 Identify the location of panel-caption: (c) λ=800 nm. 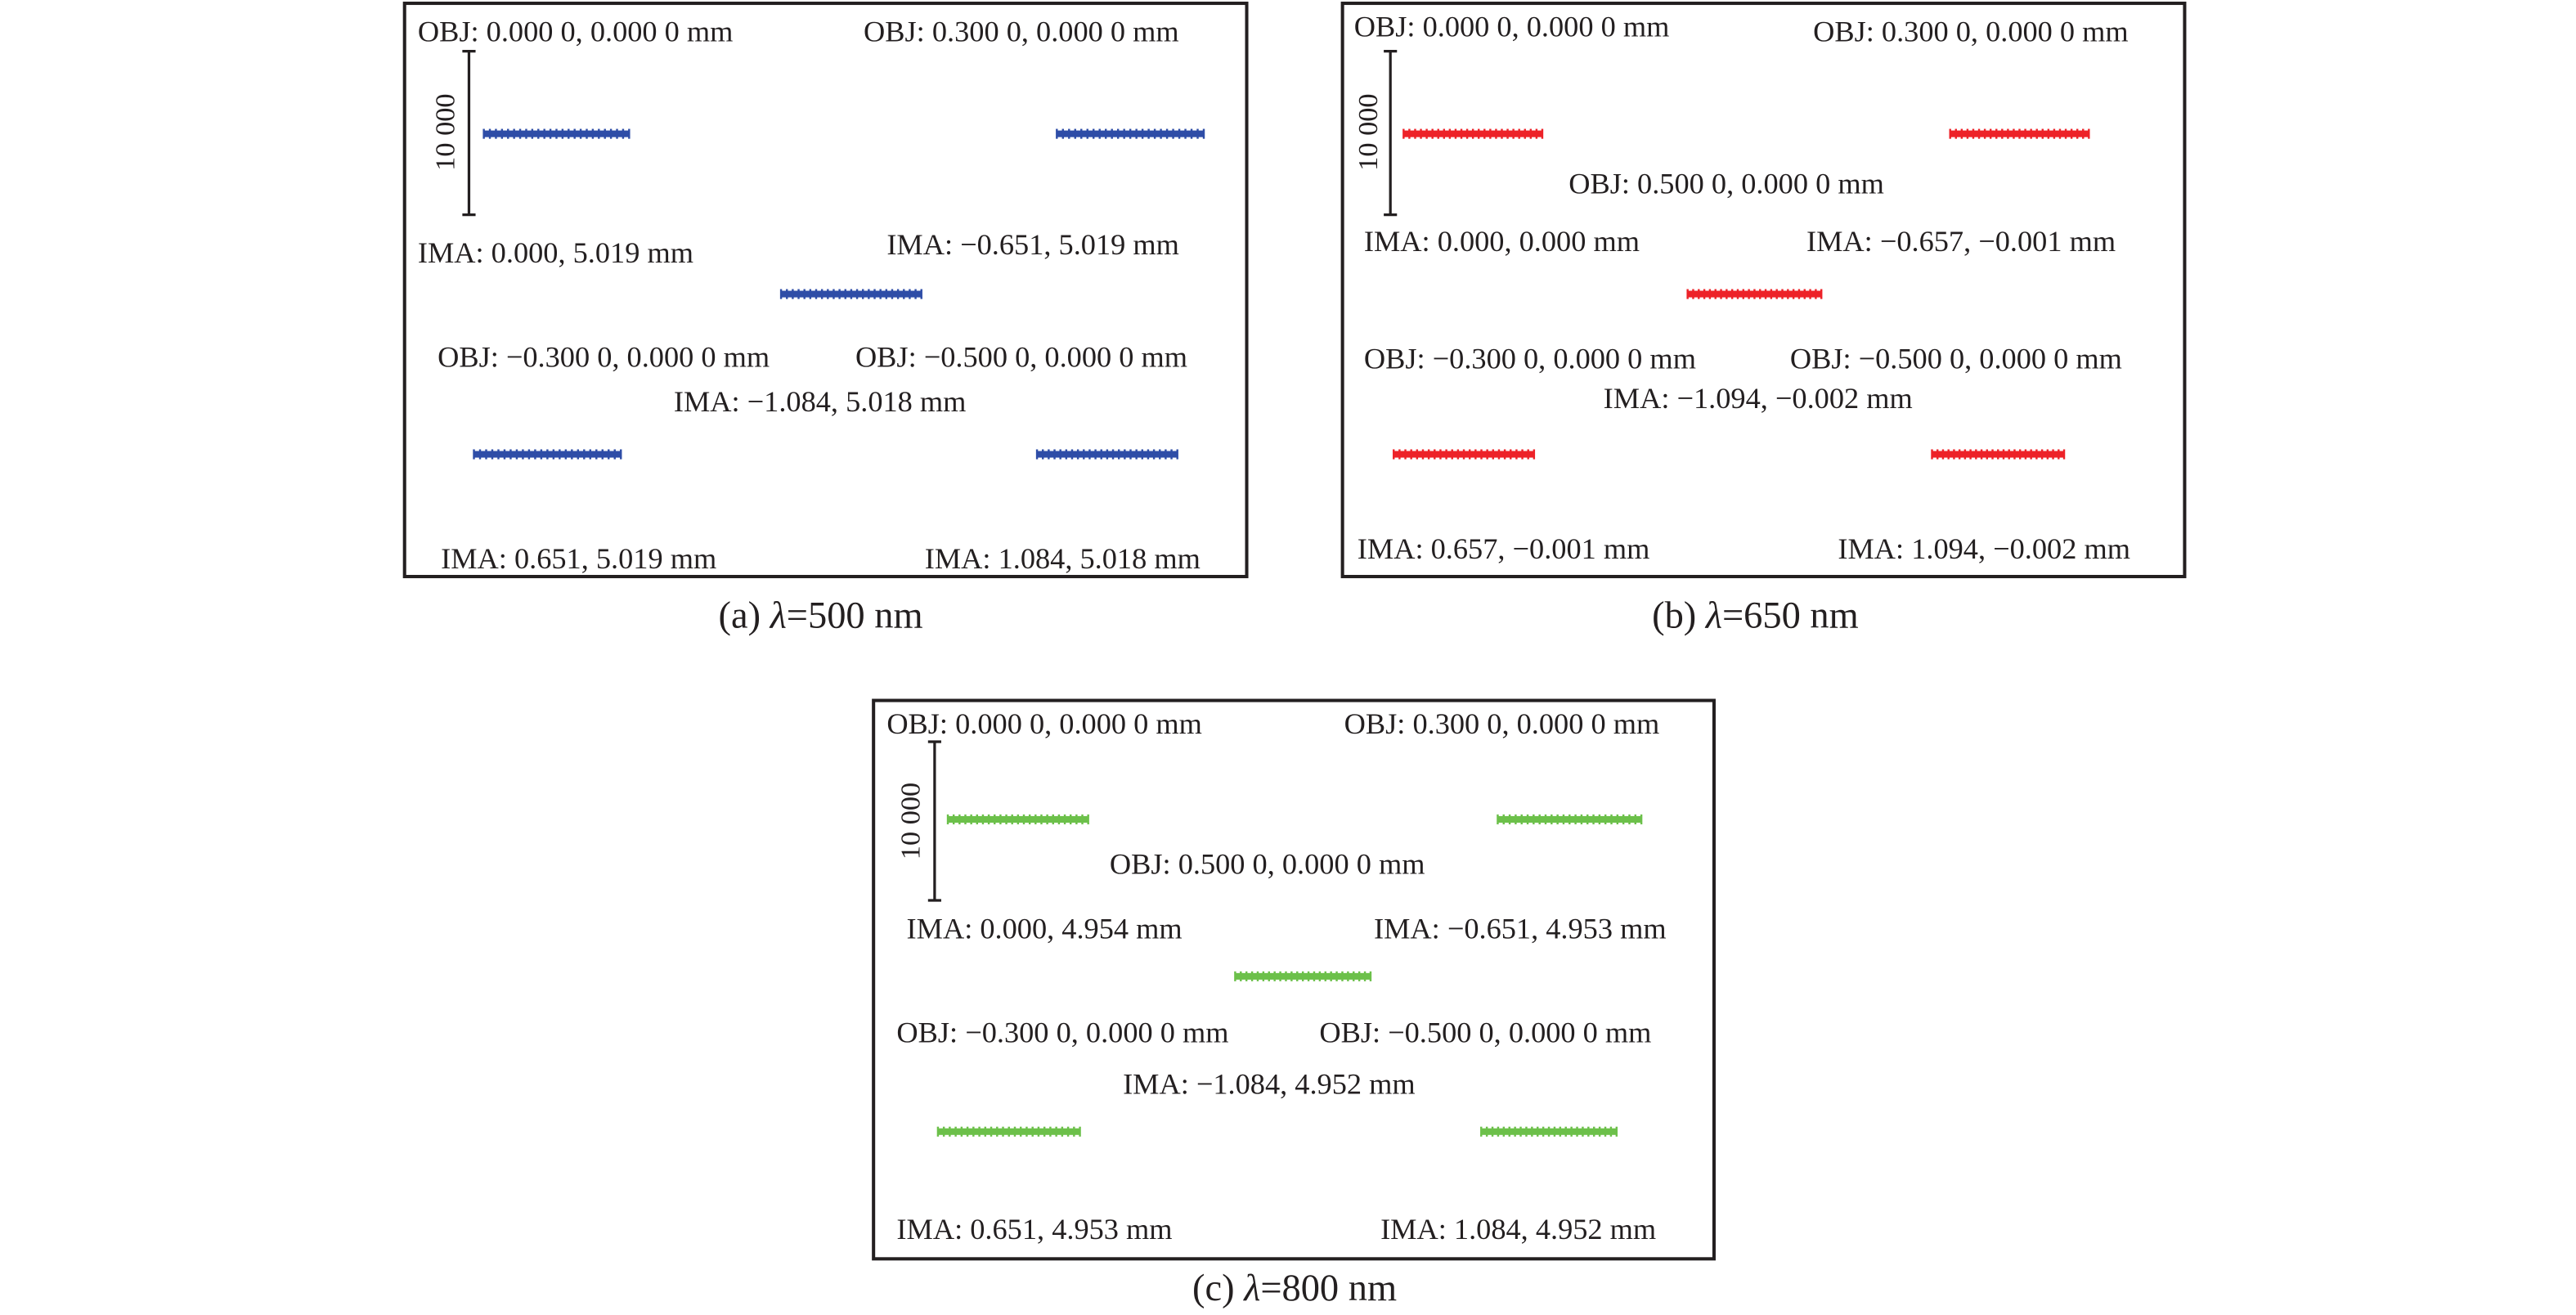
(1295, 1288).